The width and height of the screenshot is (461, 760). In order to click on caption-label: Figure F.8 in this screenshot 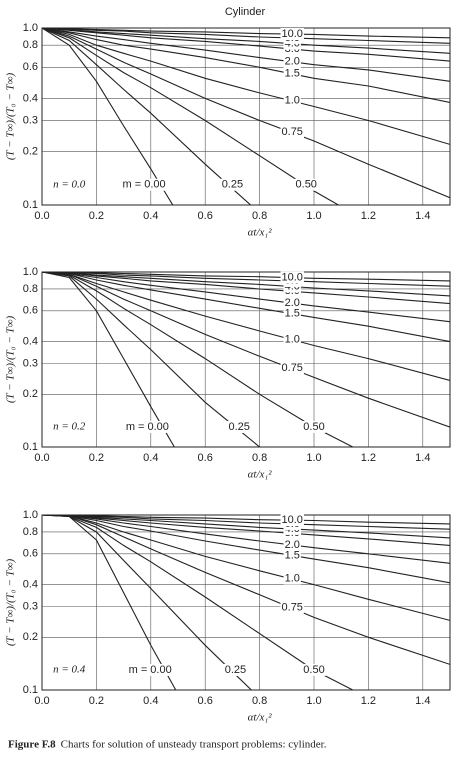, I will do `click(32, 745)`.